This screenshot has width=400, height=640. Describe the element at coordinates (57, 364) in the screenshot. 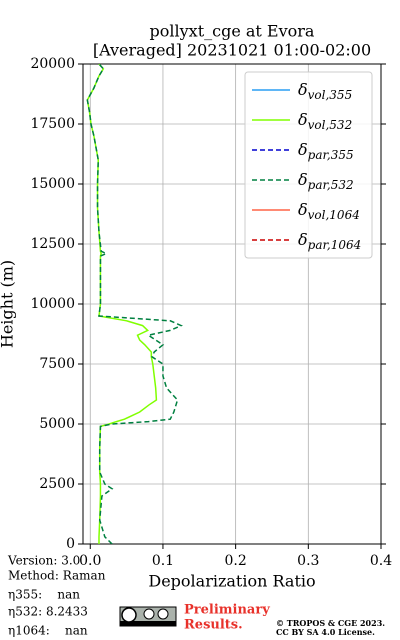

I see `y-tick-label: 7500` at that location.